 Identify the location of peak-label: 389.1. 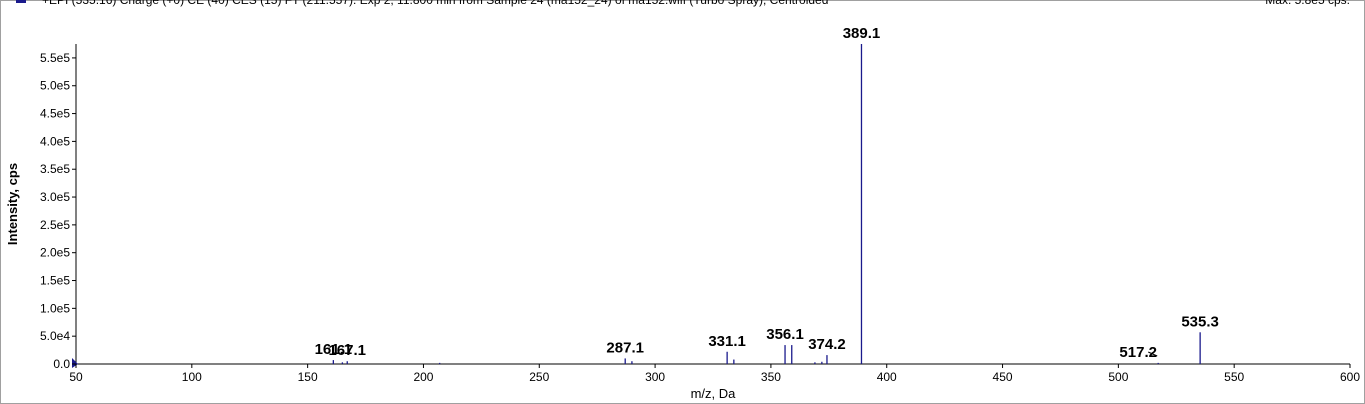
(862, 33).